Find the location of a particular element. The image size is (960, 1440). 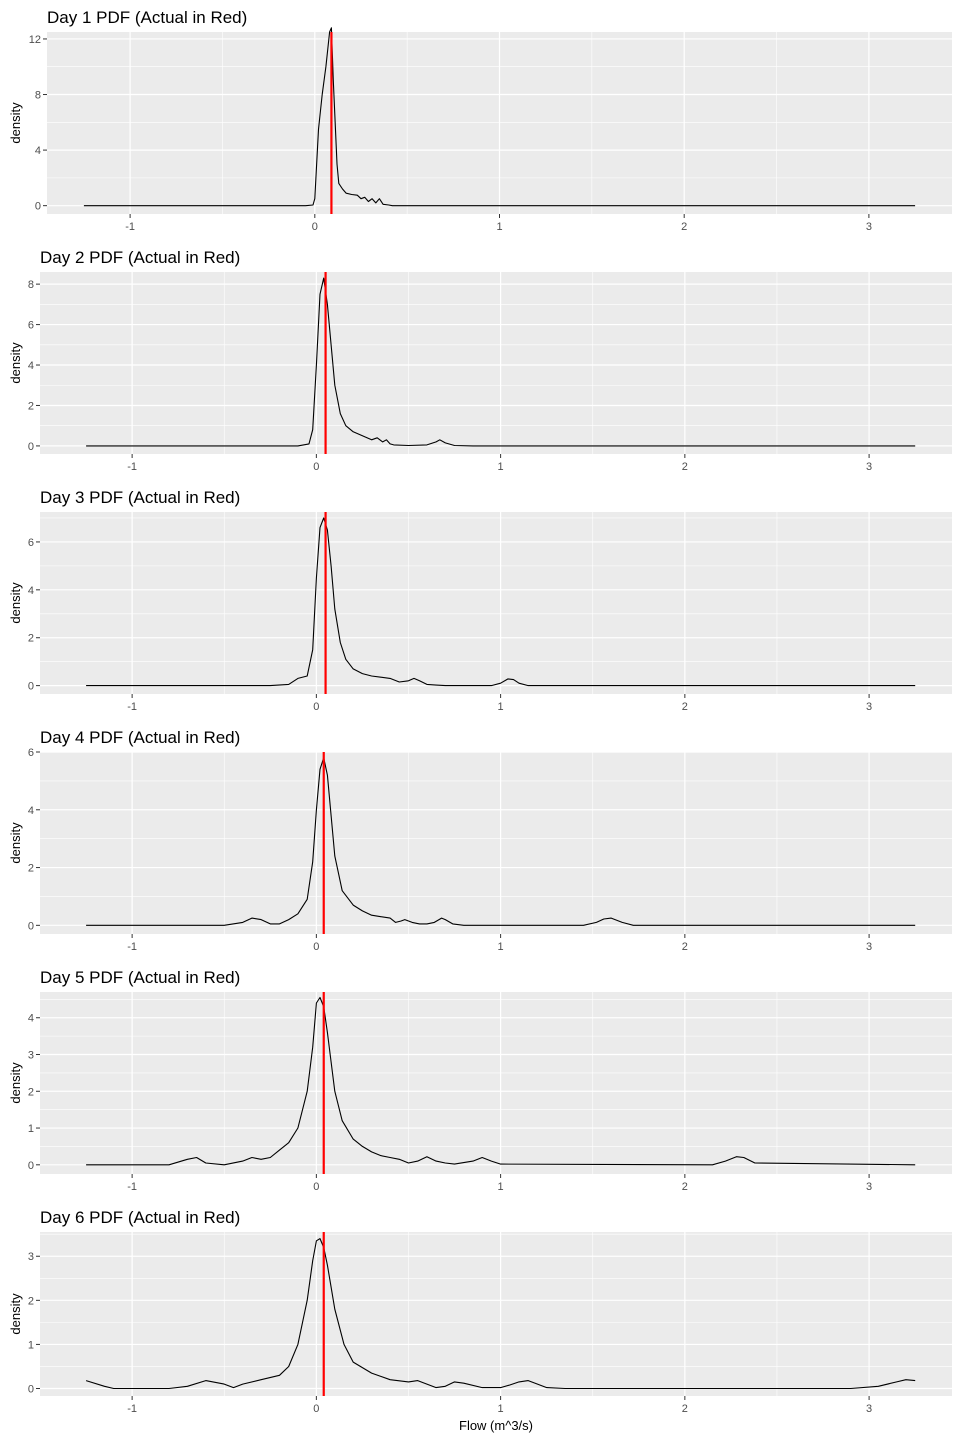

chart-title: Day 4 PDF (Actual in Red) is located at coordinates (140, 737).